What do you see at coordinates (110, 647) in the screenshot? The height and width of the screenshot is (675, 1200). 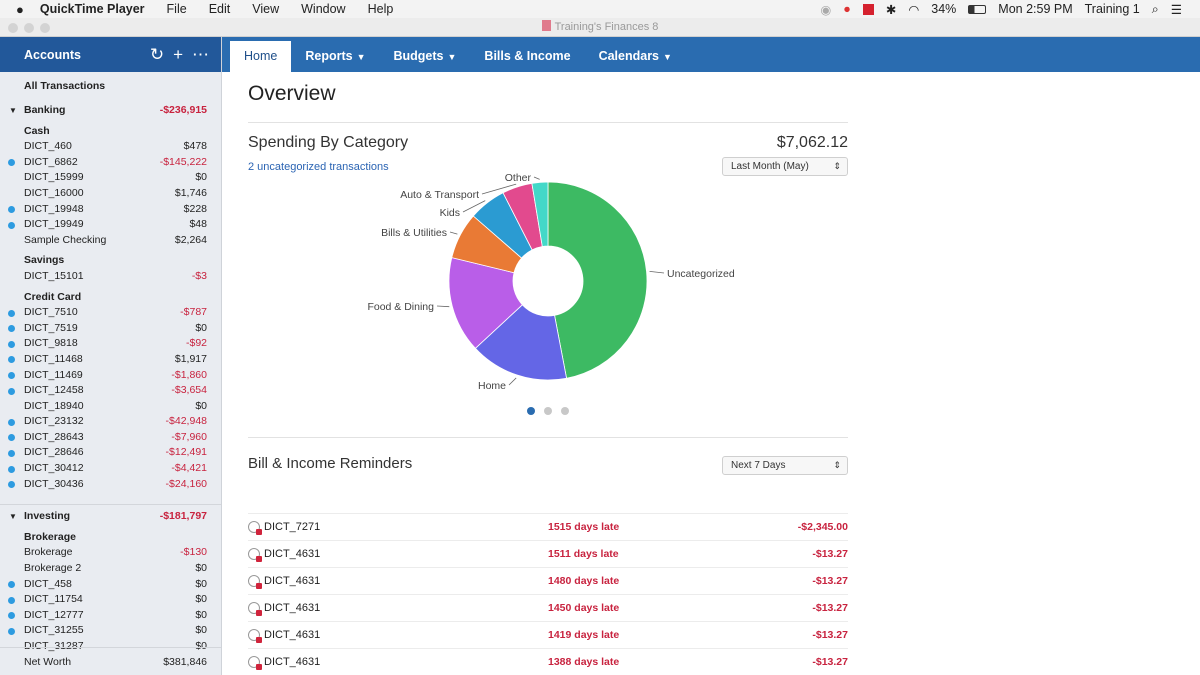 I see `account-row: DICT_31287 $0` at bounding box center [110, 647].